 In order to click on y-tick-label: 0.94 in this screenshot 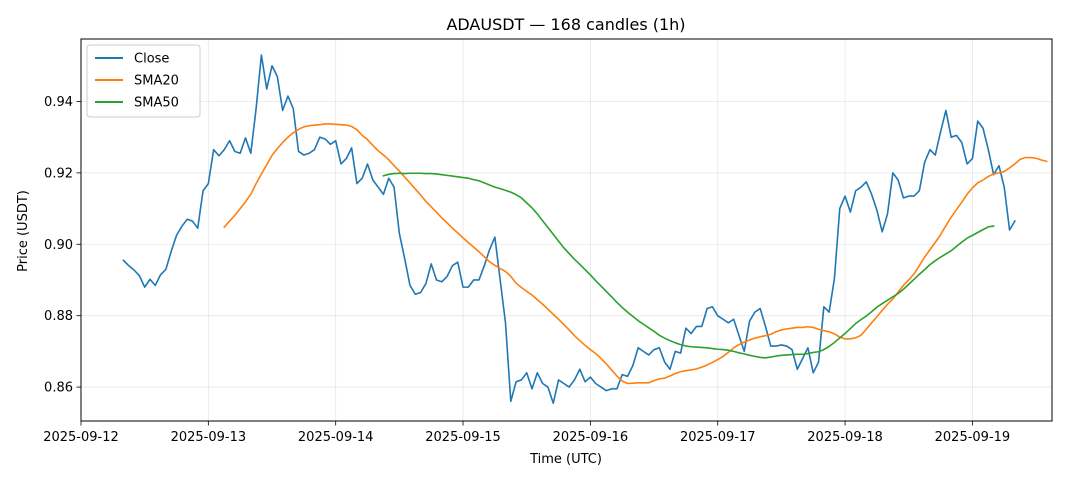, I will do `click(58, 102)`.